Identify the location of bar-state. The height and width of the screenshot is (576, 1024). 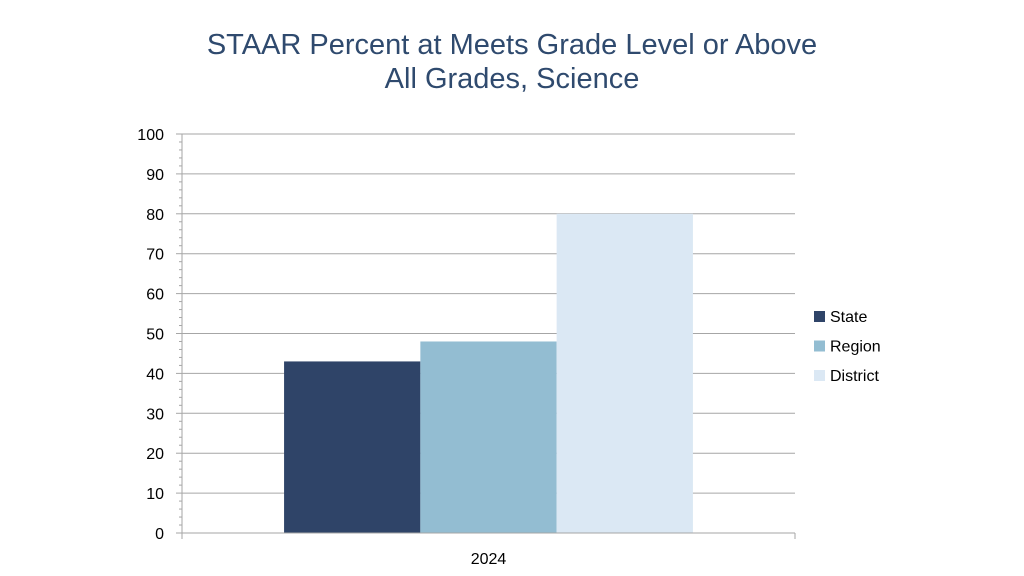
(352, 447).